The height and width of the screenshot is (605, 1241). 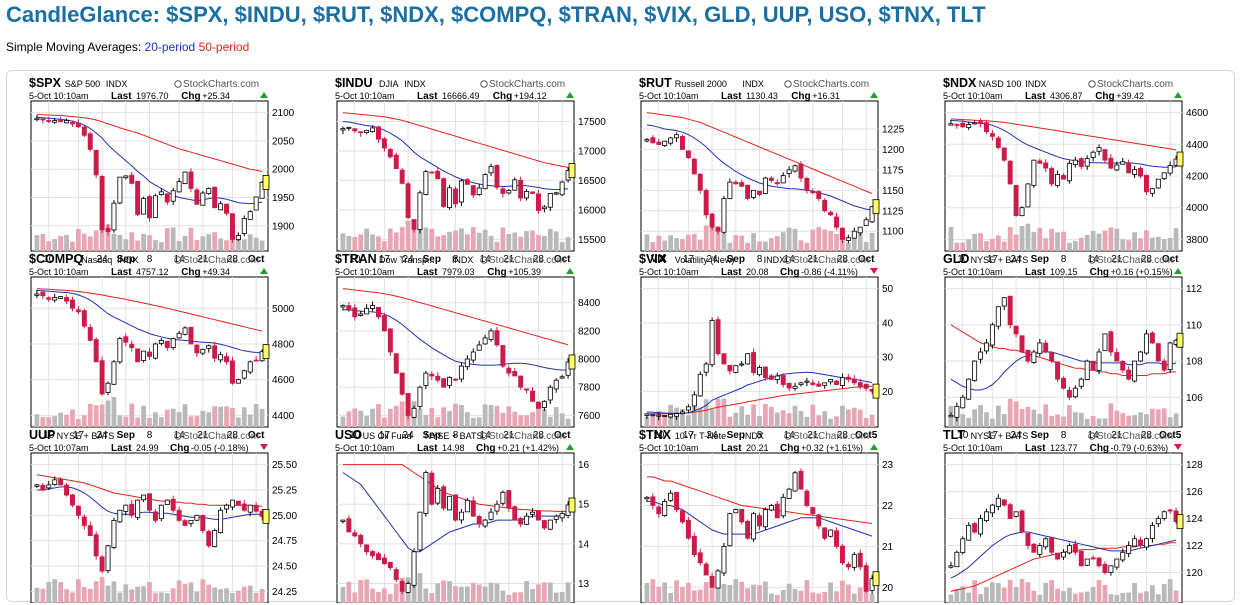 What do you see at coordinates (256, 259) in the screenshot?
I see `x-tick-label: Oct` at bounding box center [256, 259].